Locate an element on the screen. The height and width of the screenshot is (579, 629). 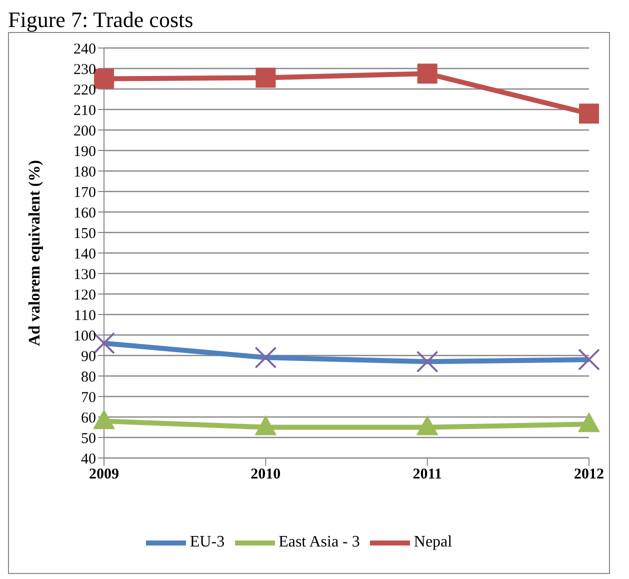
y-tick-label: 110 is located at coordinates (85, 316).